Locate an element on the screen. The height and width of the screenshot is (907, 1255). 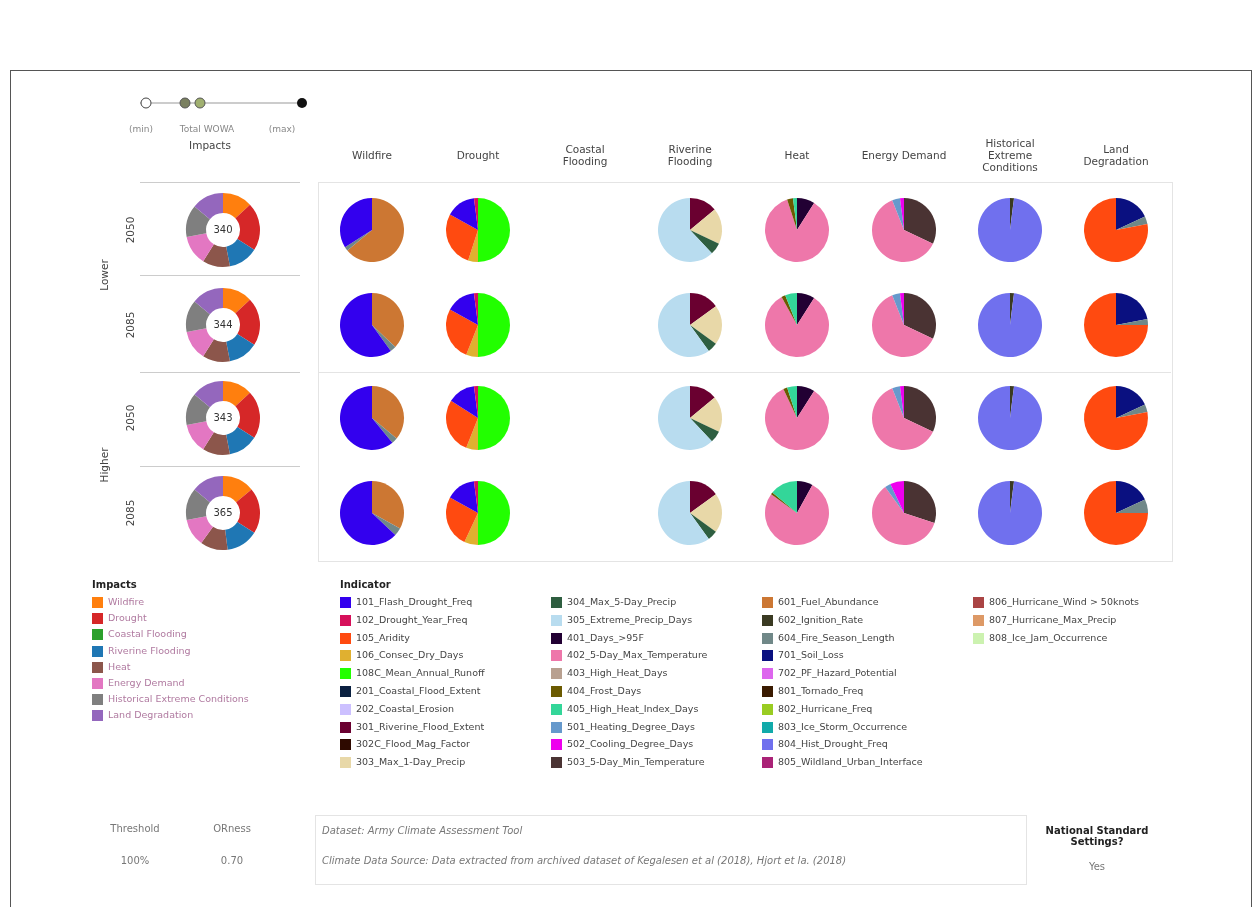
category-label: 808_Ice_Jam_Occurrence is located at coordinates (1048, 637).